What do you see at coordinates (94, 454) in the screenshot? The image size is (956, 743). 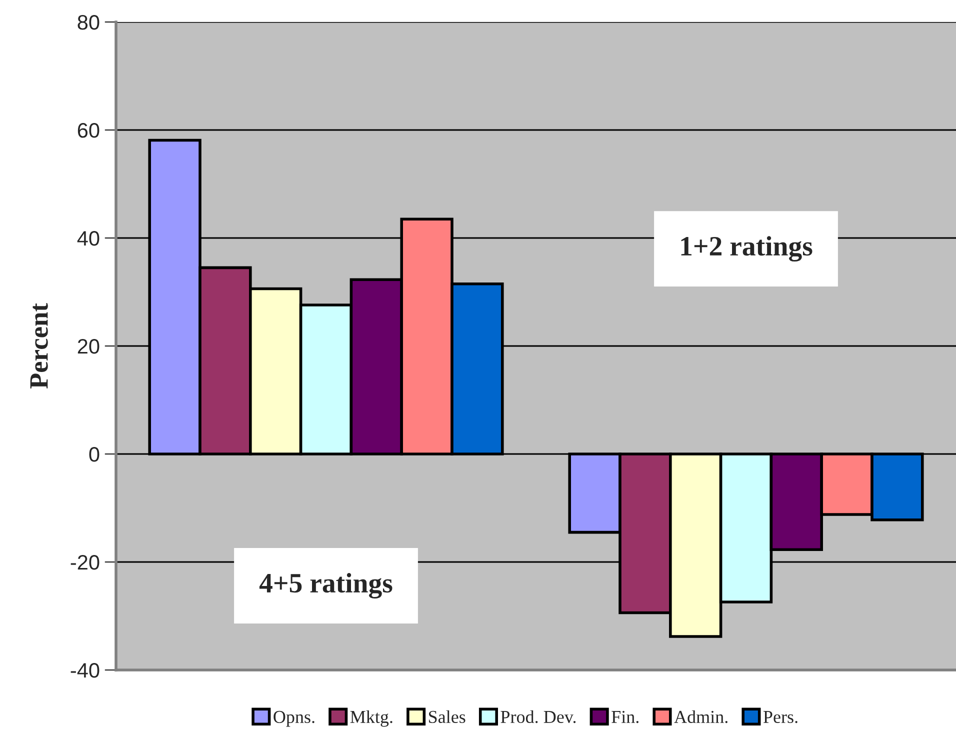 I see `y-tick-label: 0` at bounding box center [94, 454].